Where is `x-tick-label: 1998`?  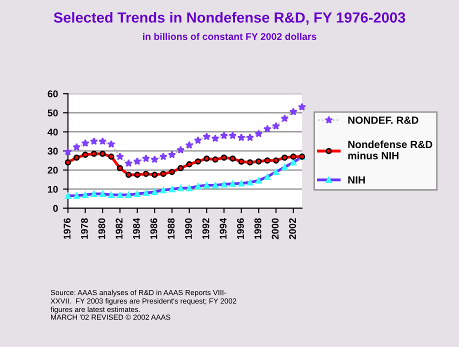 x-tick-label: 1998 is located at coordinates (258, 228).